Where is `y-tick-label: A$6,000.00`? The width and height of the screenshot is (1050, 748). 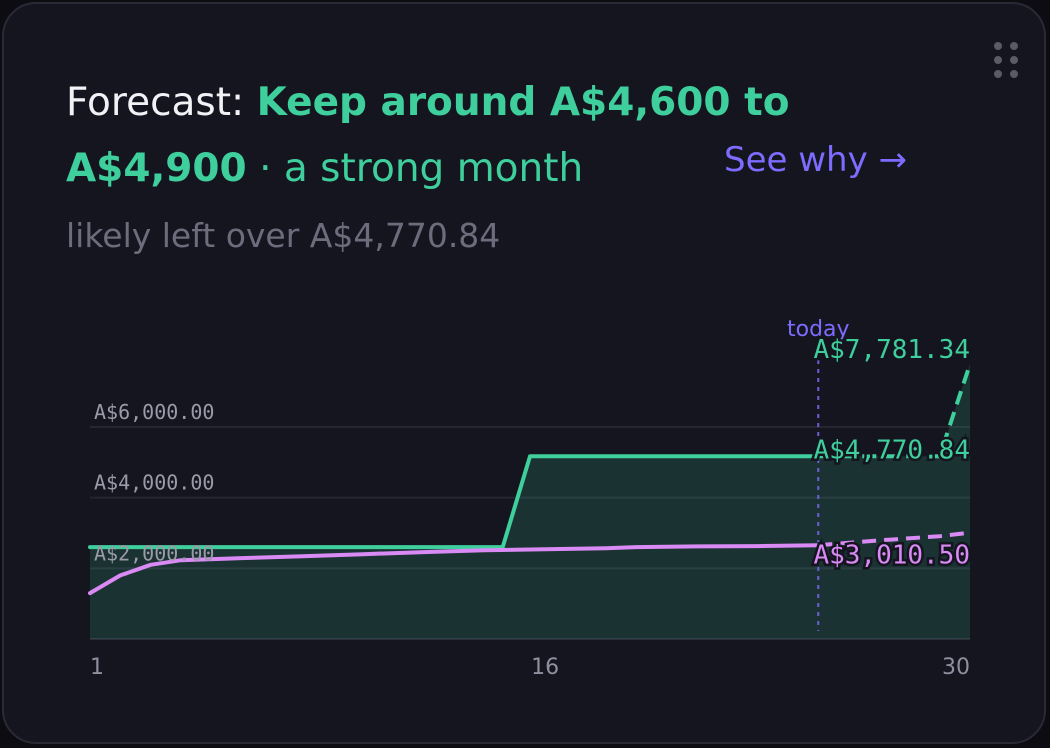
y-tick-label: A$6,000.00 is located at coordinates (154, 412).